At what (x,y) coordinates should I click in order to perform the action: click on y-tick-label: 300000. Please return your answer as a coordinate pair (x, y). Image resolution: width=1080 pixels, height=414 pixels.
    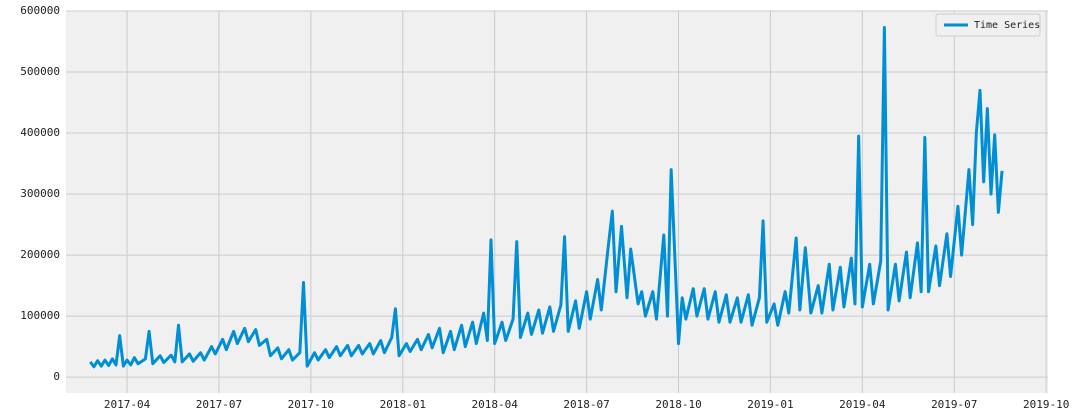
    Looking at the image, I should click on (40, 193).